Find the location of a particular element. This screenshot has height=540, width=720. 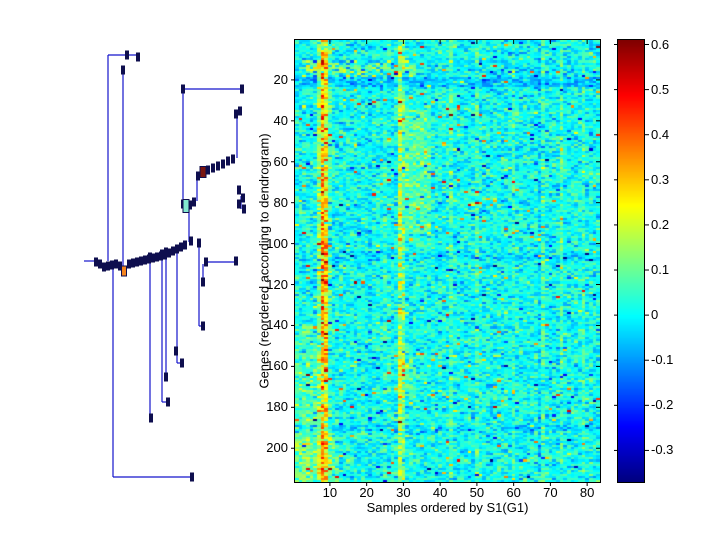

y-tick-label: 160 is located at coordinates (277, 366).